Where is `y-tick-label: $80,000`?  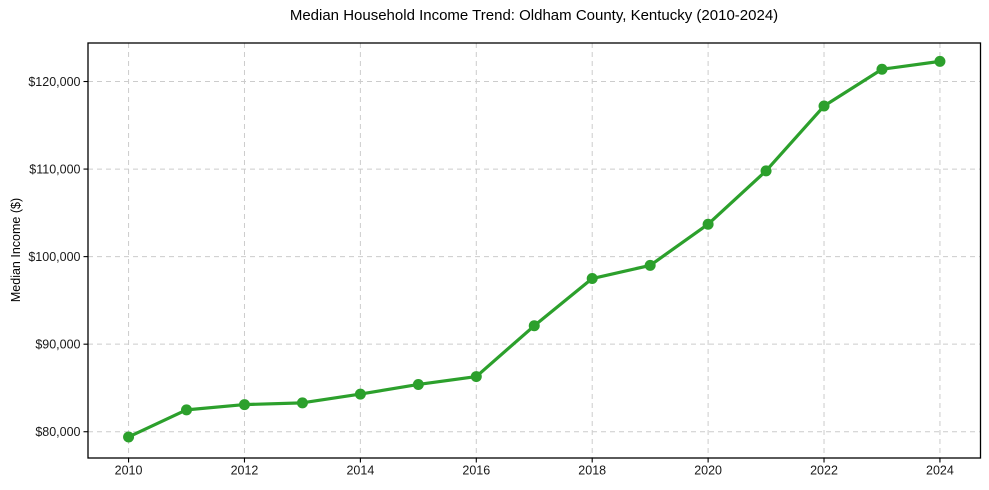 y-tick-label: $80,000 is located at coordinates (57, 432).